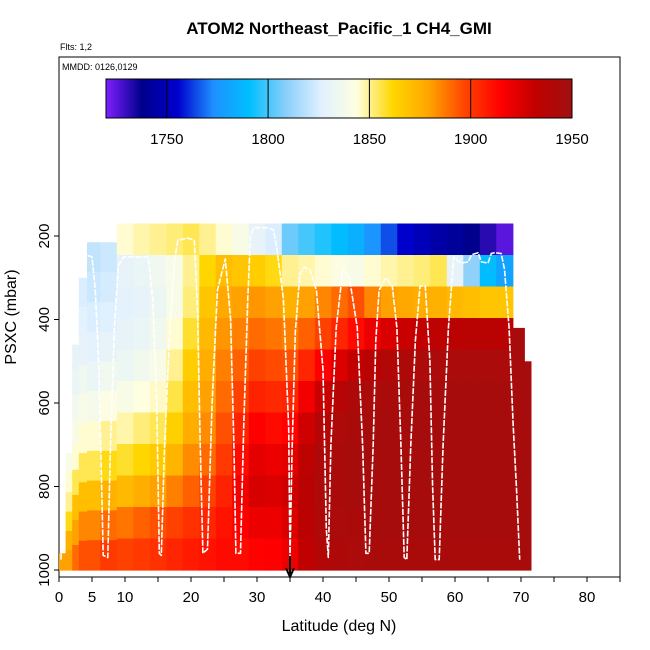 Image resolution: width=650 pixels, height=650 pixels. Describe the element at coordinates (339, 626) in the screenshot. I see `x-axis-label: Latitude (deg N)` at that location.